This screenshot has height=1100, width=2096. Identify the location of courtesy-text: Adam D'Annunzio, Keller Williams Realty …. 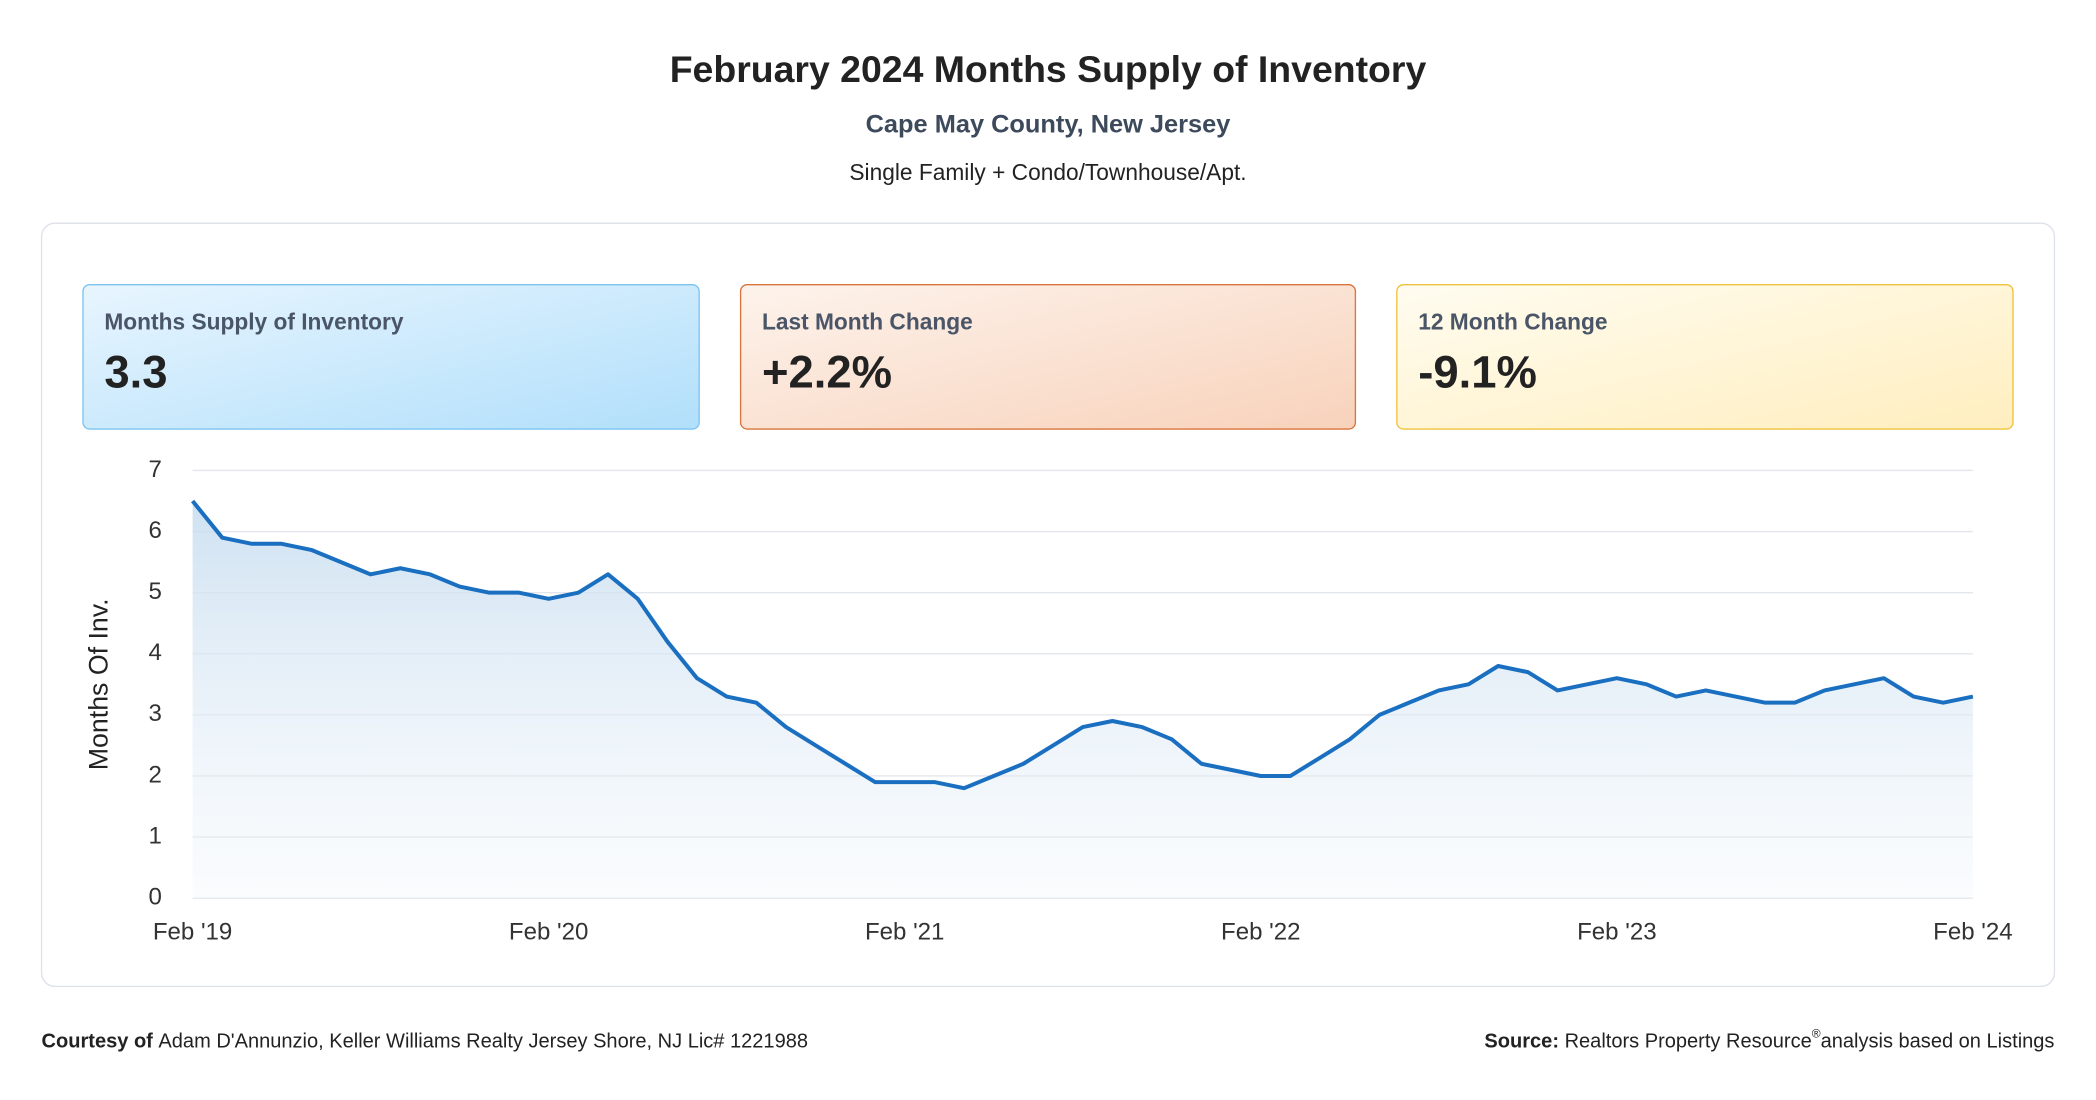
(483, 1042).